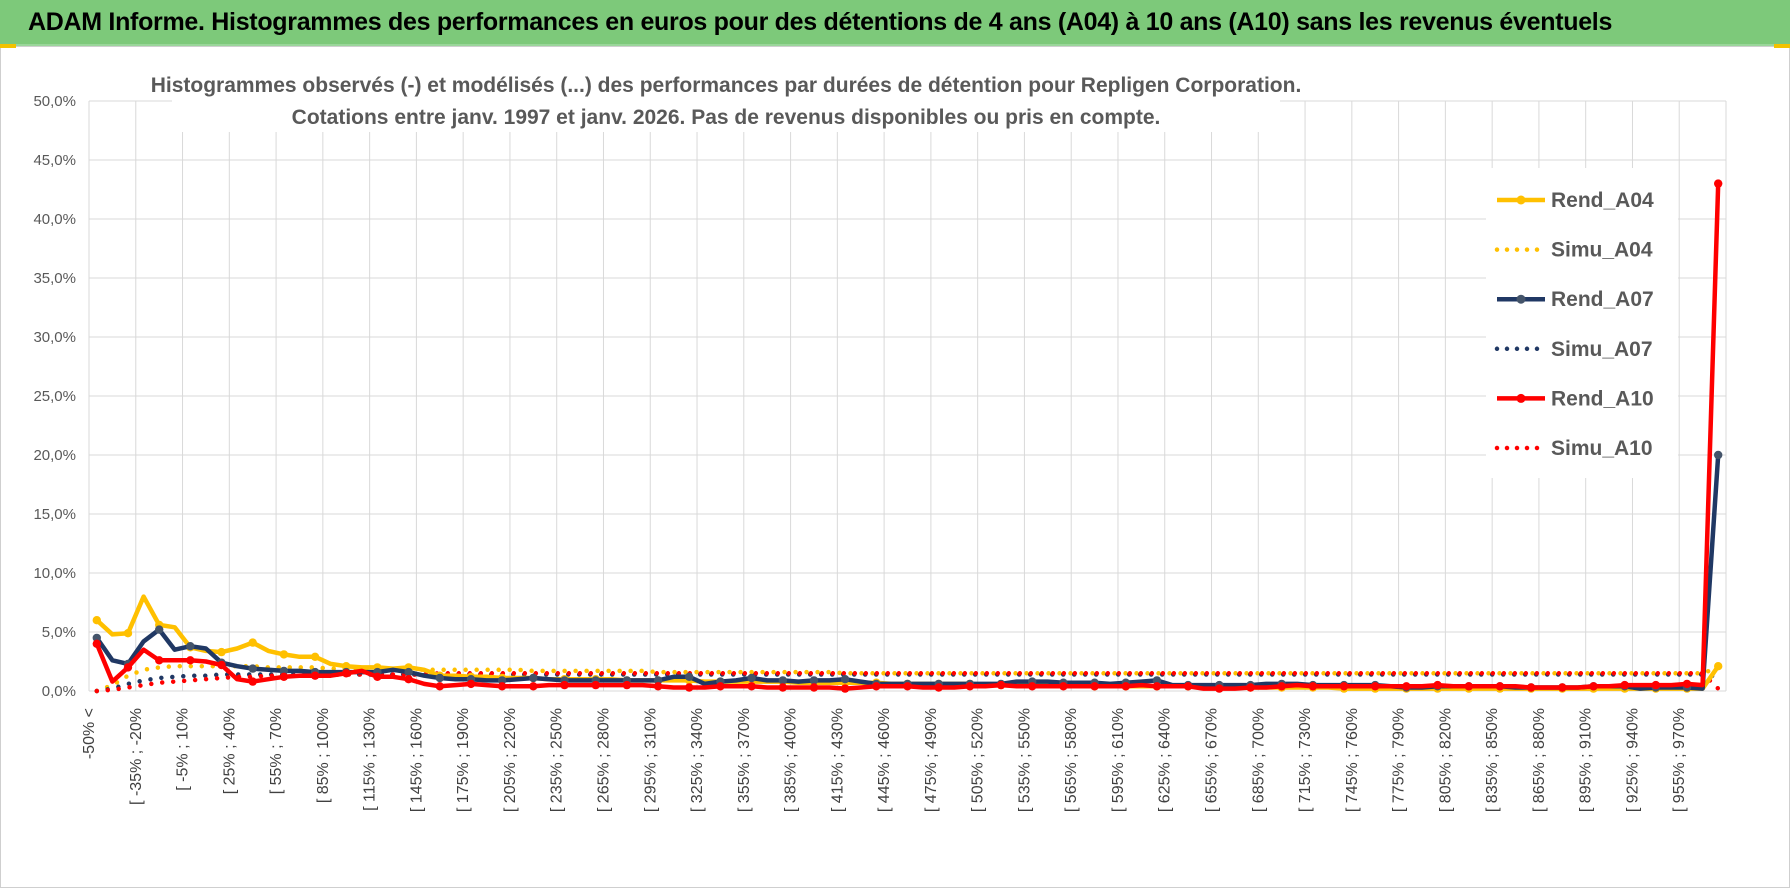 Image resolution: width=1790 pixels, height=888 pixels. I want to click on corner-accent-left, so click(8, 46).